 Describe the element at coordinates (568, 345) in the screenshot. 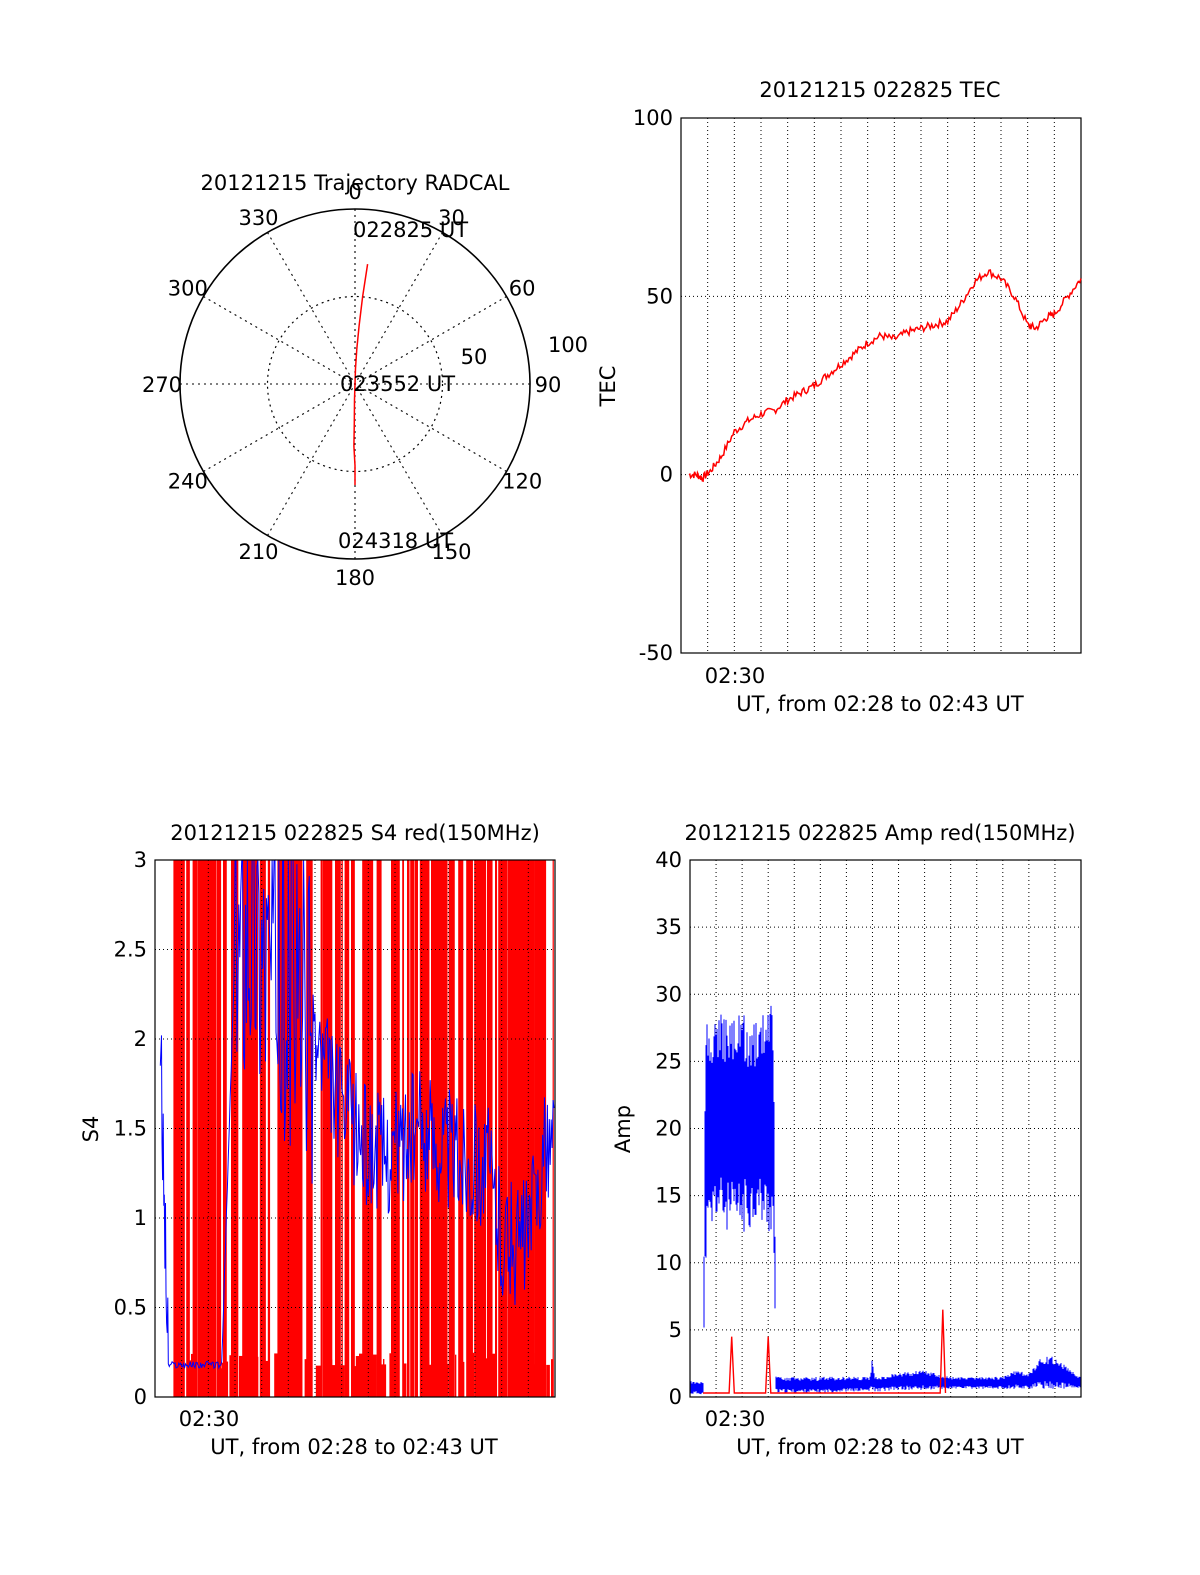

I see `radial-label-100: 100` at that location.